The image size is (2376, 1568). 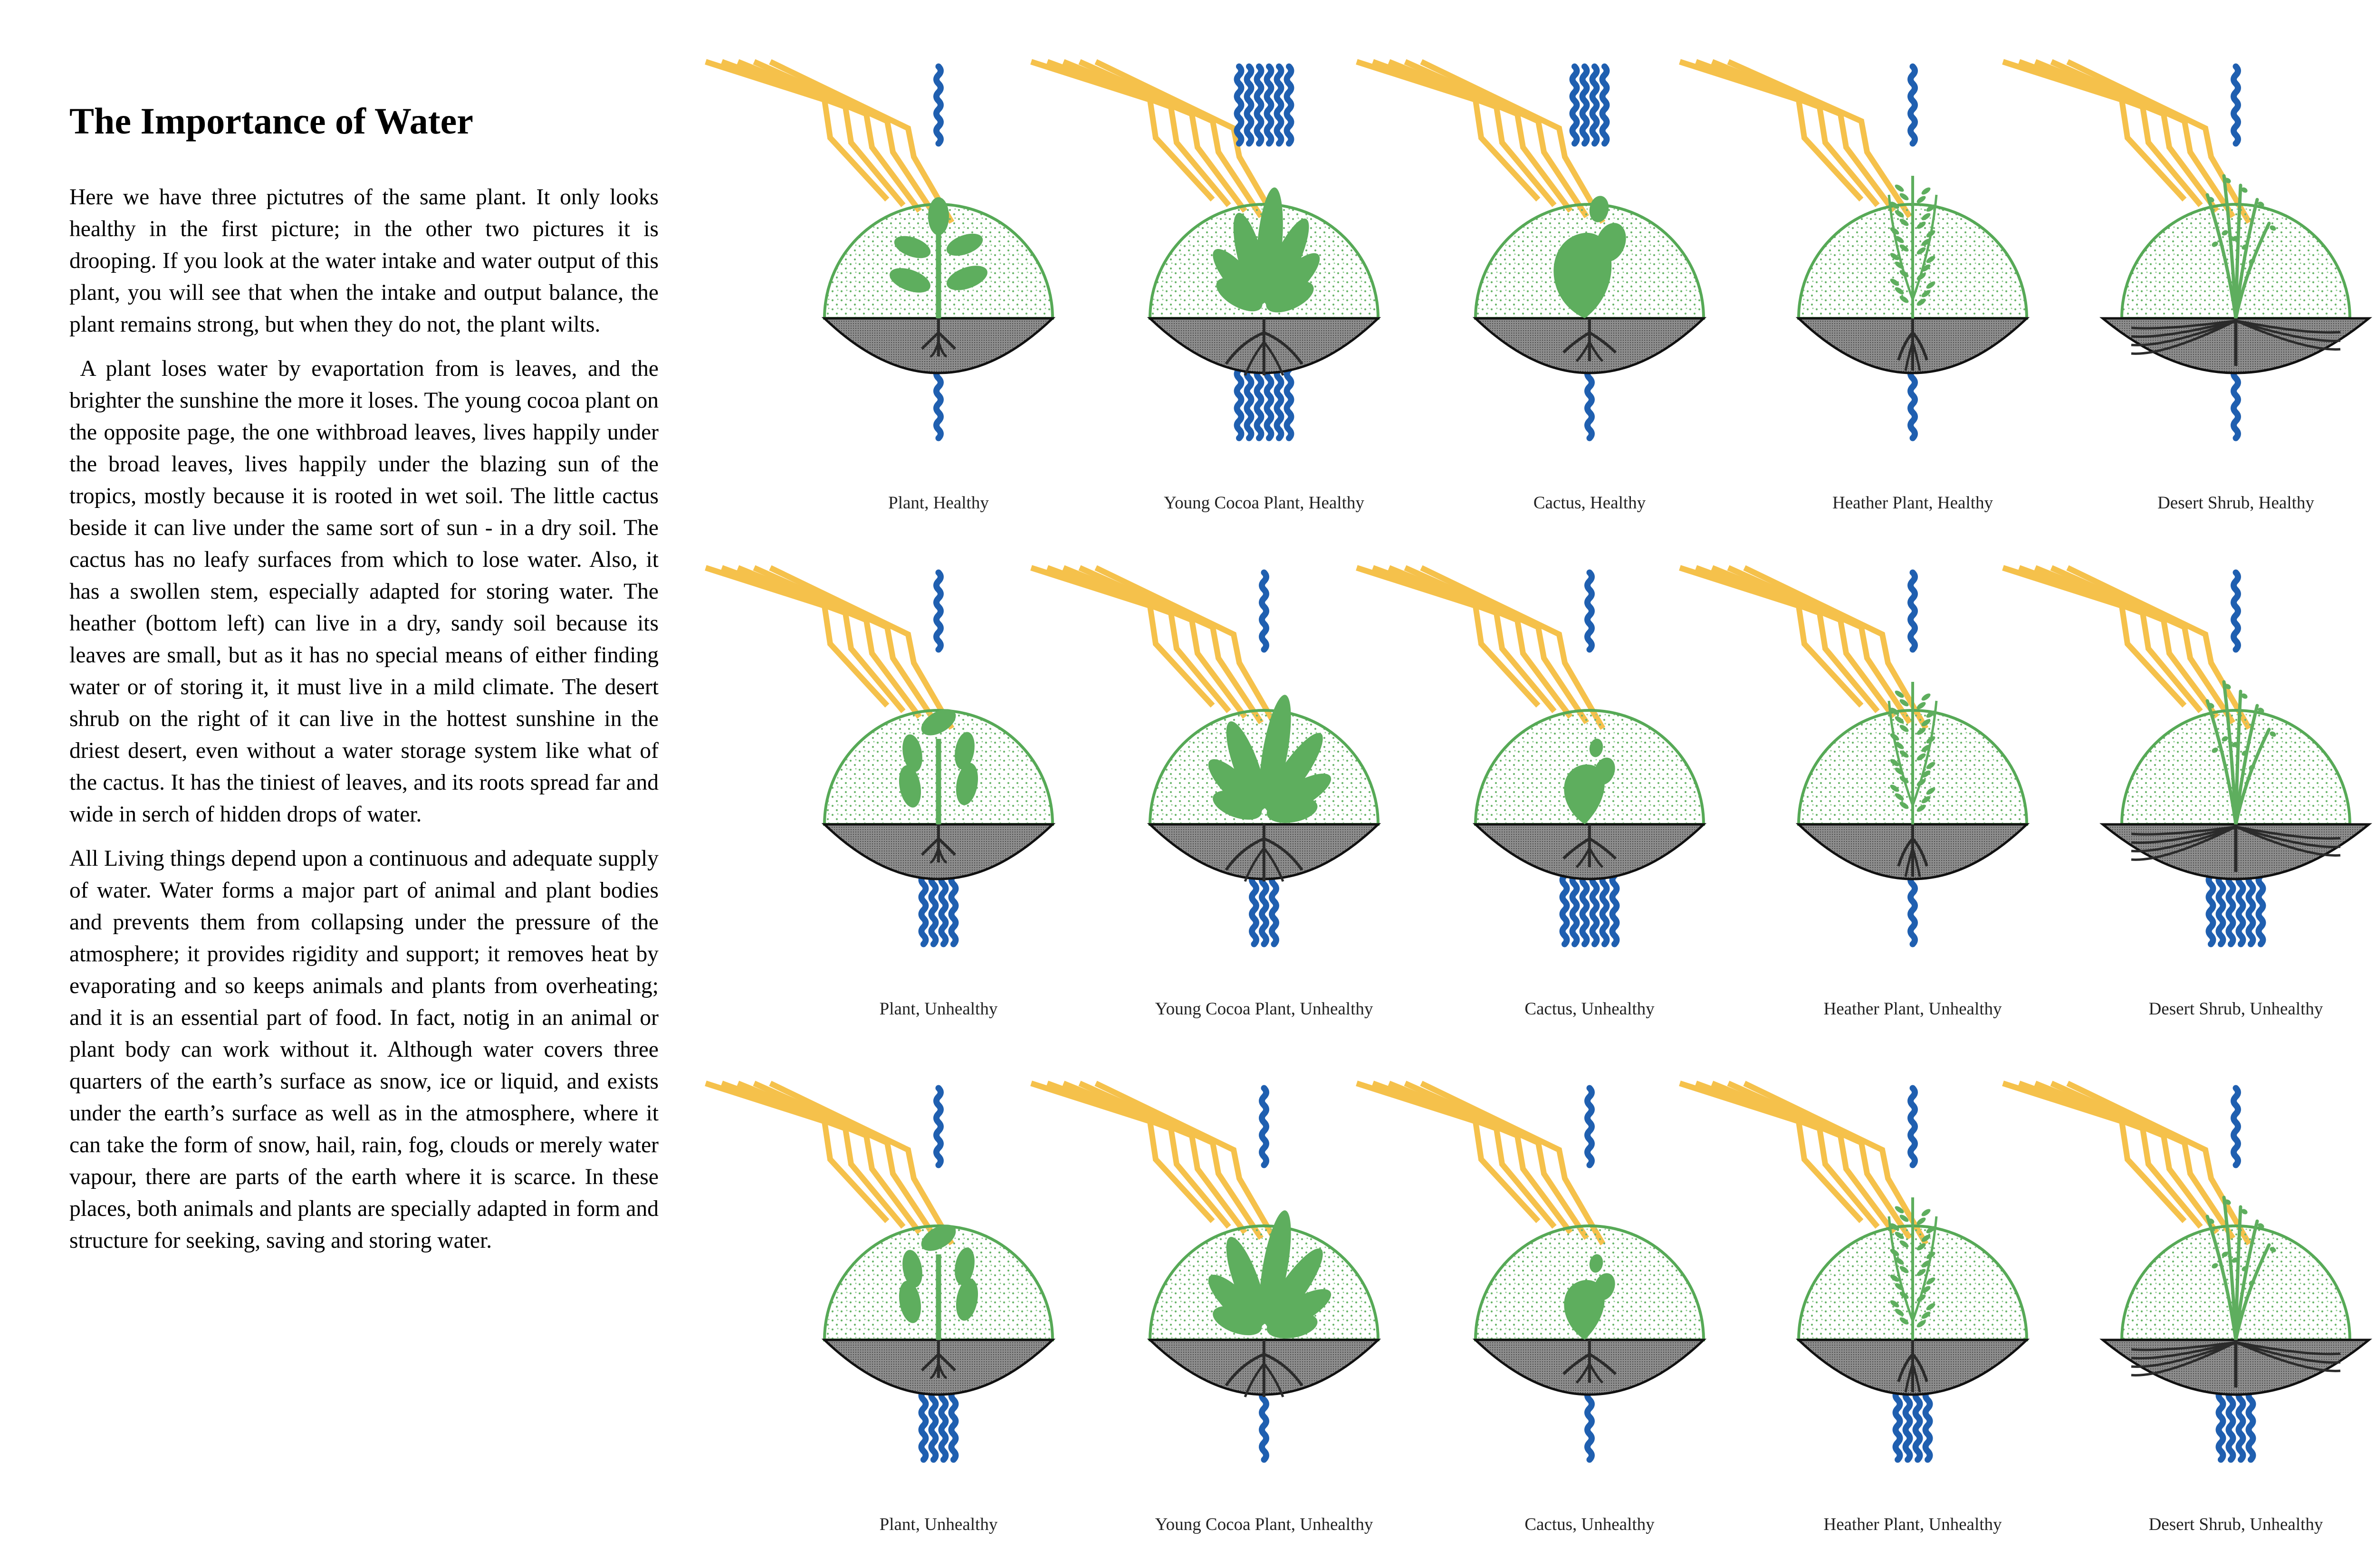 I want to click on panel-caption: Cactus, Healthy, so click(x=1589, y=503).